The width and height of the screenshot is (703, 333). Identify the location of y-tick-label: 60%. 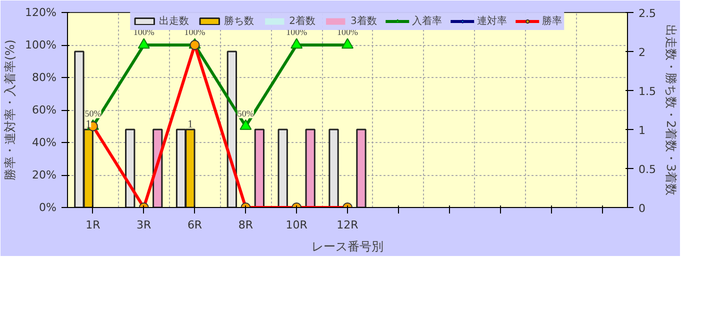
(44, 110).